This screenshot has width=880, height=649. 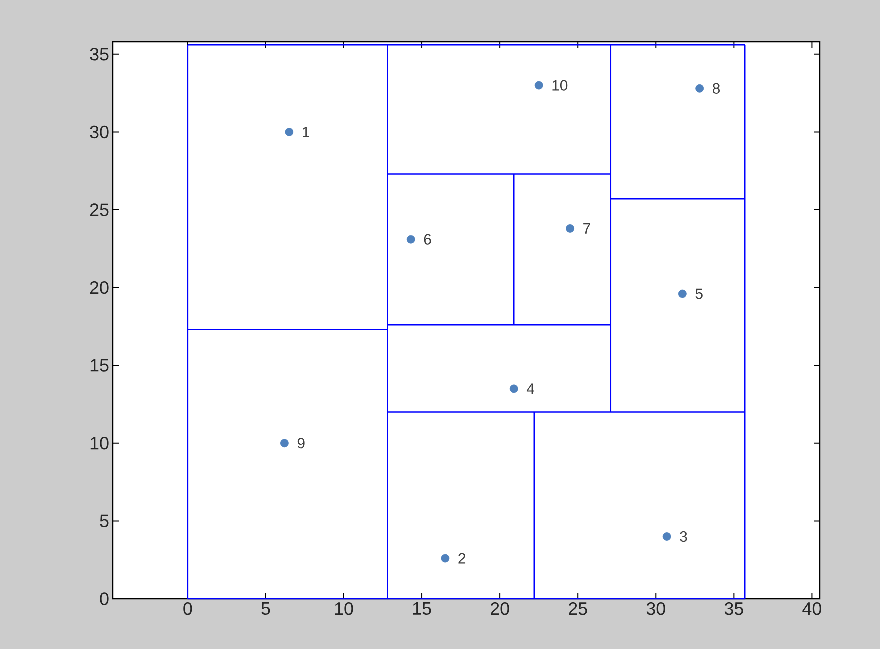 I want to click on y-tick-label: 20, so click(x=99, y=287).